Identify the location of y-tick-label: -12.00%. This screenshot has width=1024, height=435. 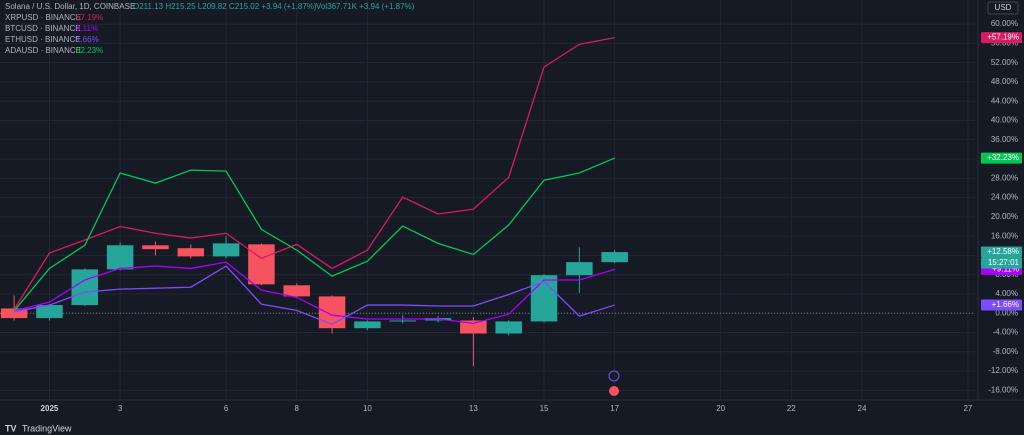
(1003, 370).